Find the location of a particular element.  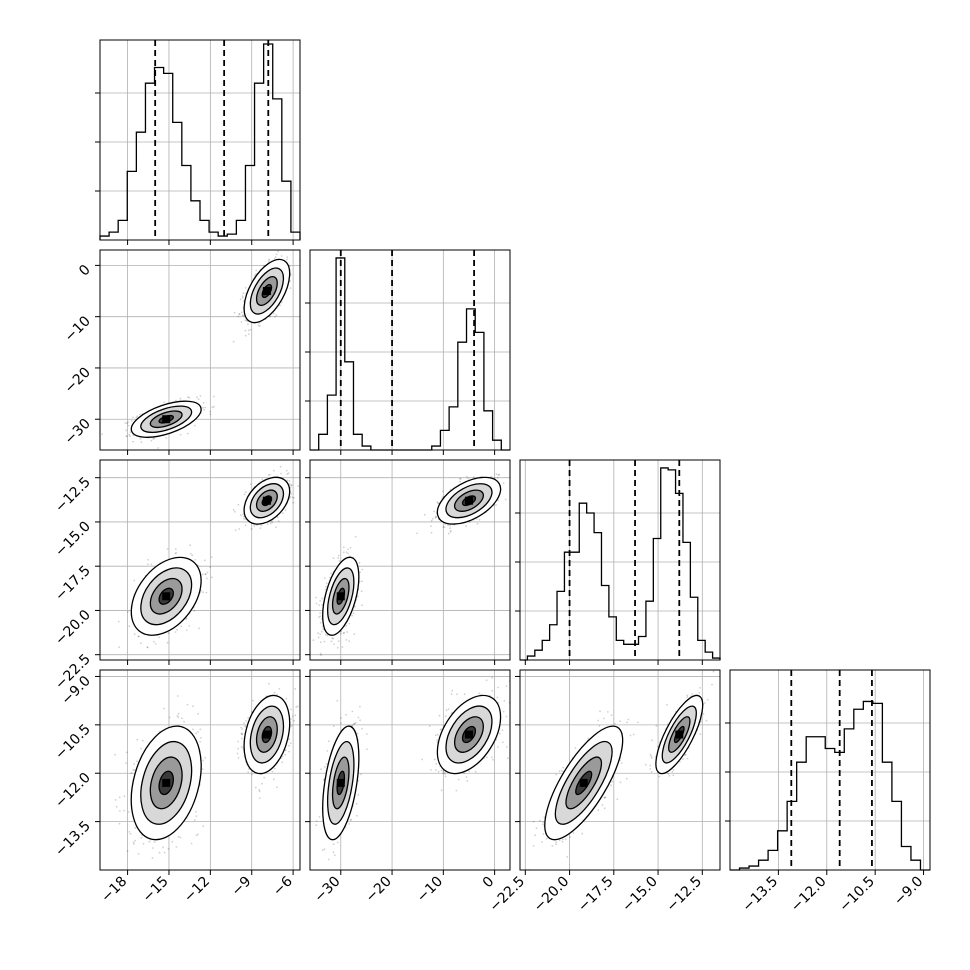

scatter-panel-1-0: −30−20−100 is located at coordinates (181, 352).